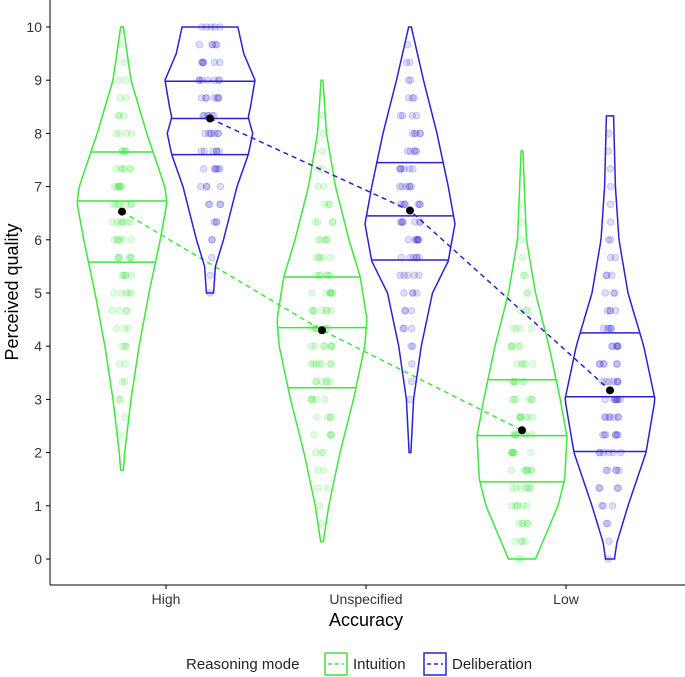 This screenshot has height=677, width=685. What do you see at coordinates (38, 293) in the screenshot?
I see `y-ticks: 0 1 2 3 4 5 6 7 8 9 10` at bounding box center [38, 293].